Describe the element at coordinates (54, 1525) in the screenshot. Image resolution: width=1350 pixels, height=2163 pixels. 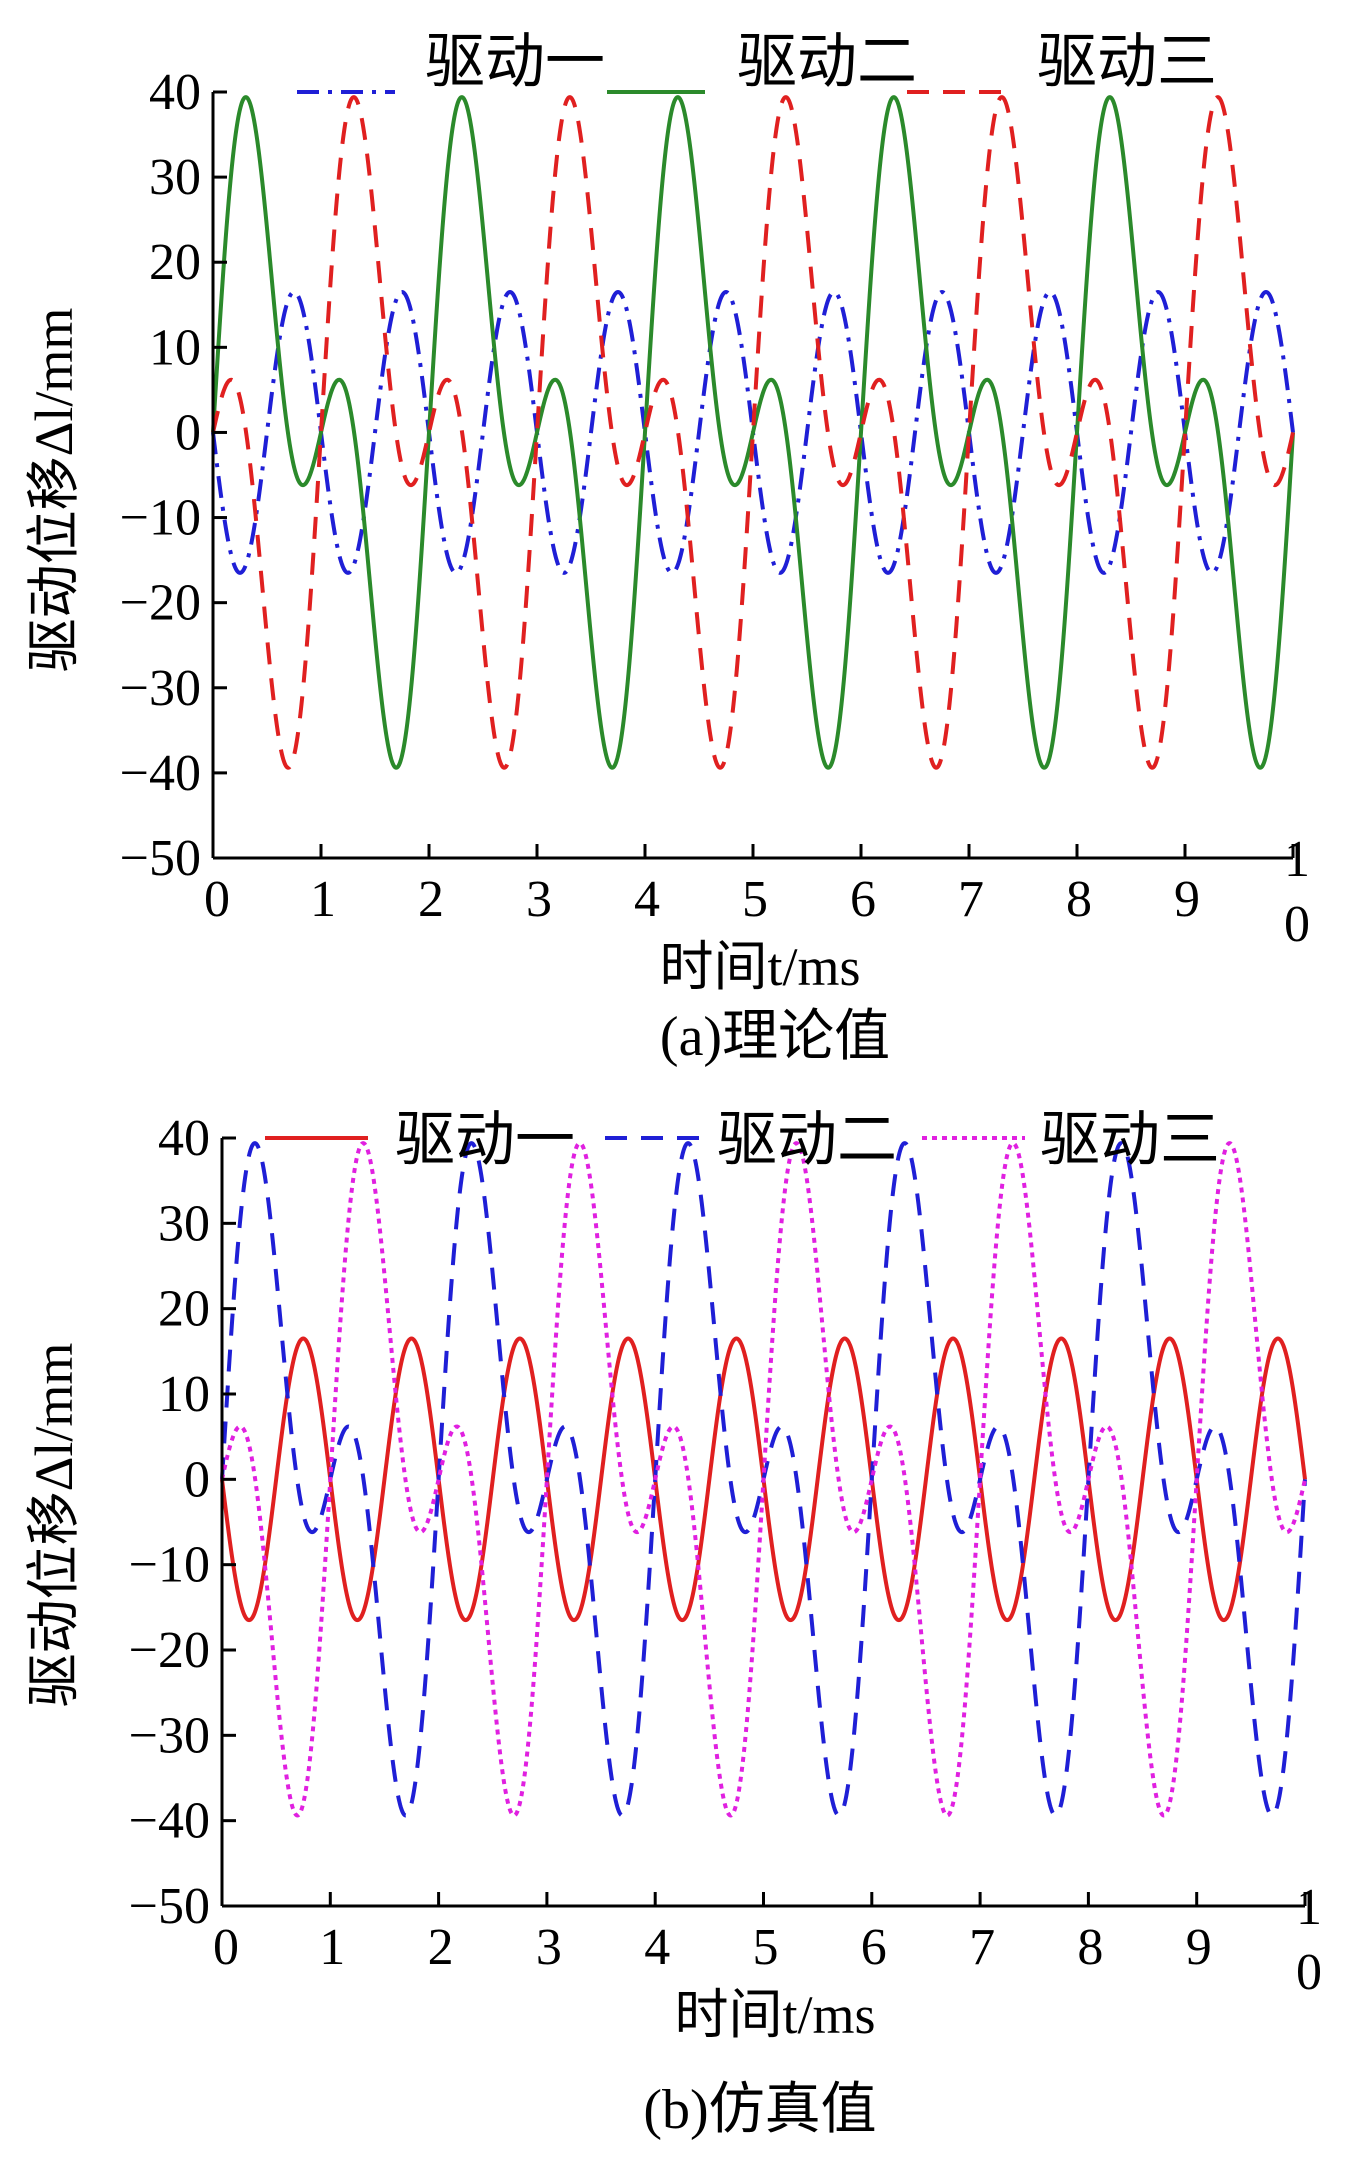
I see `chart-b-ylabel: 驱动位移Δl/mm` at that location.